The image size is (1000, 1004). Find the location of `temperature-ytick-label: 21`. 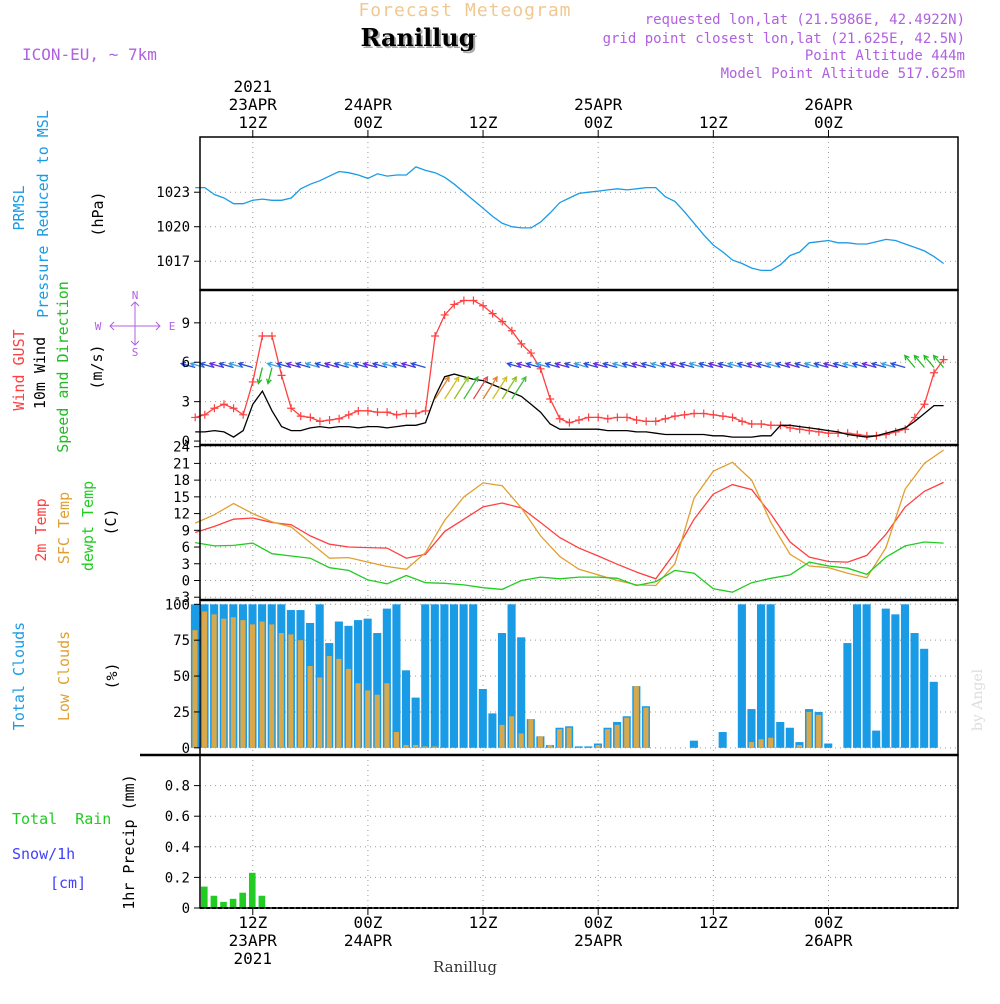

temperature-ytick-label: 21 is located at coordinates (181, 464).